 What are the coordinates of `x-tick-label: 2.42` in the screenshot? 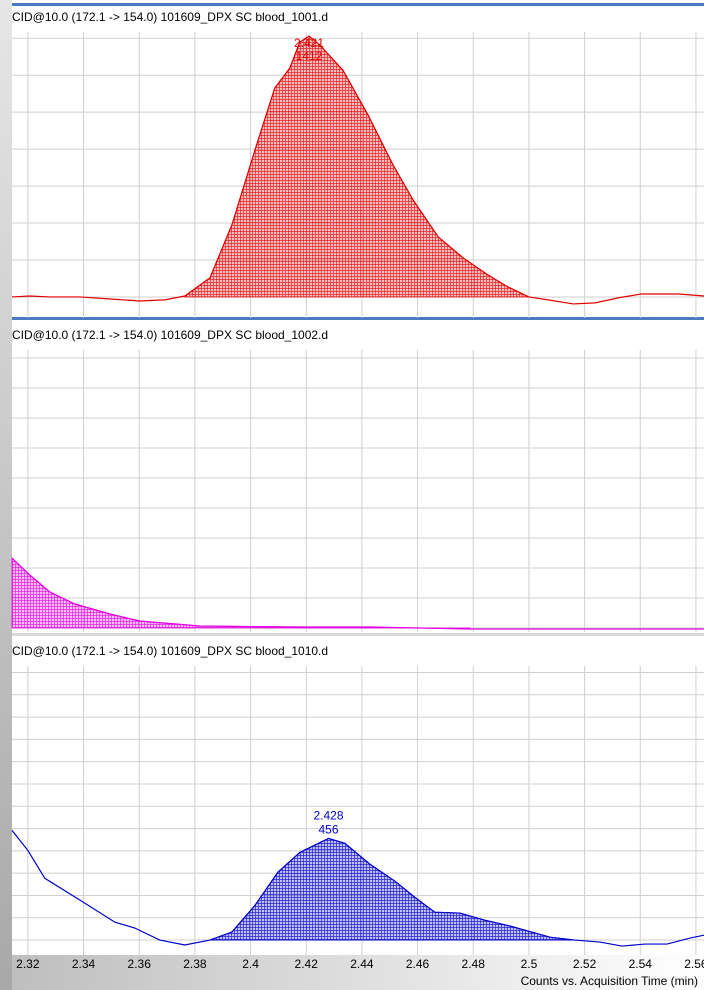 It's located at (307, 964).